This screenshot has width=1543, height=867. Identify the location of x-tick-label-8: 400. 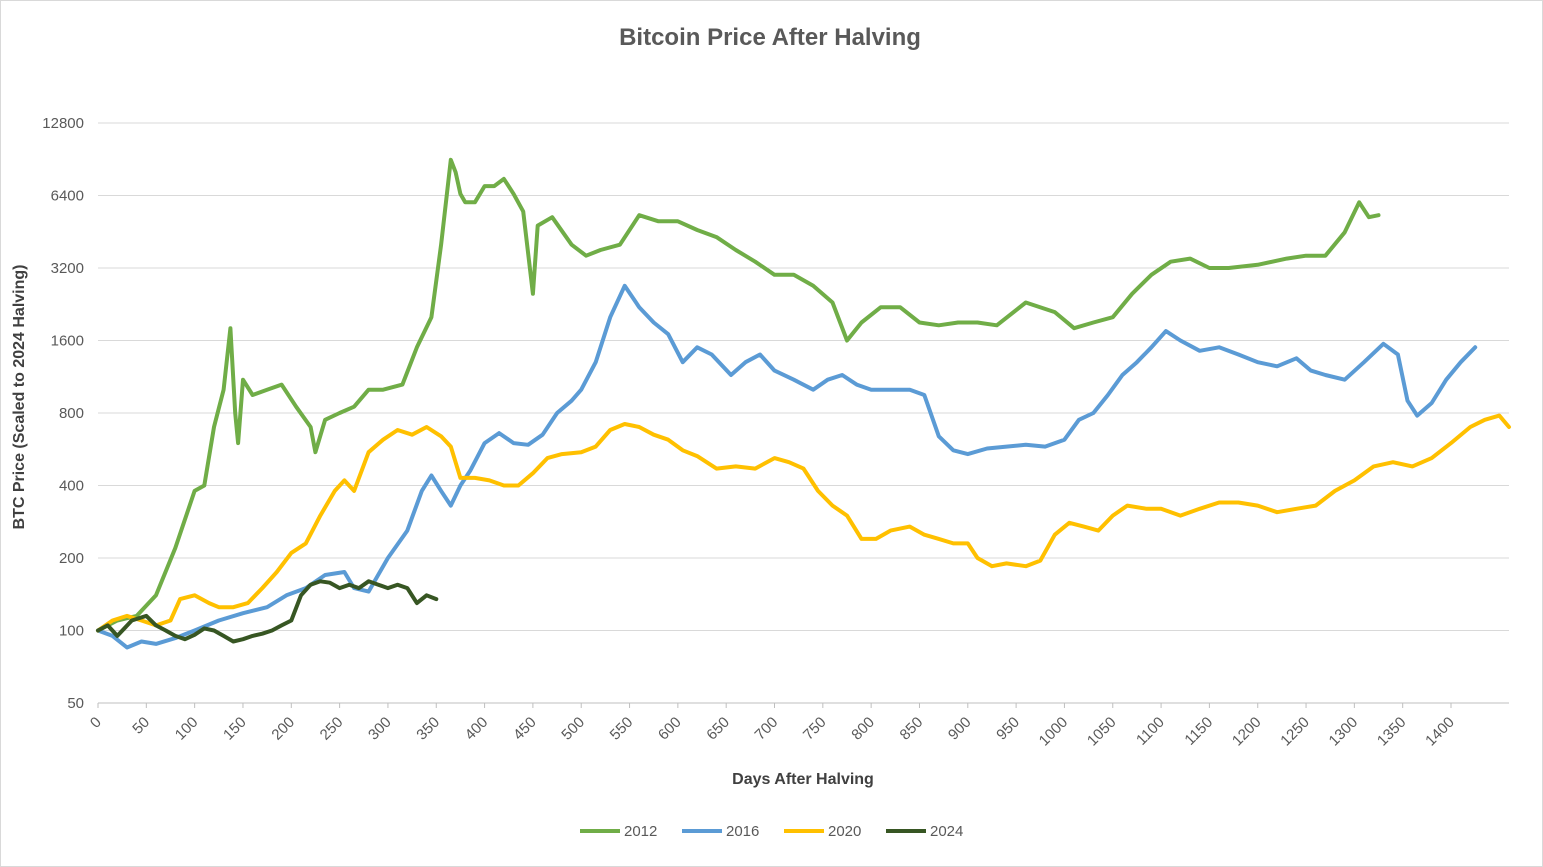
(477, 729).